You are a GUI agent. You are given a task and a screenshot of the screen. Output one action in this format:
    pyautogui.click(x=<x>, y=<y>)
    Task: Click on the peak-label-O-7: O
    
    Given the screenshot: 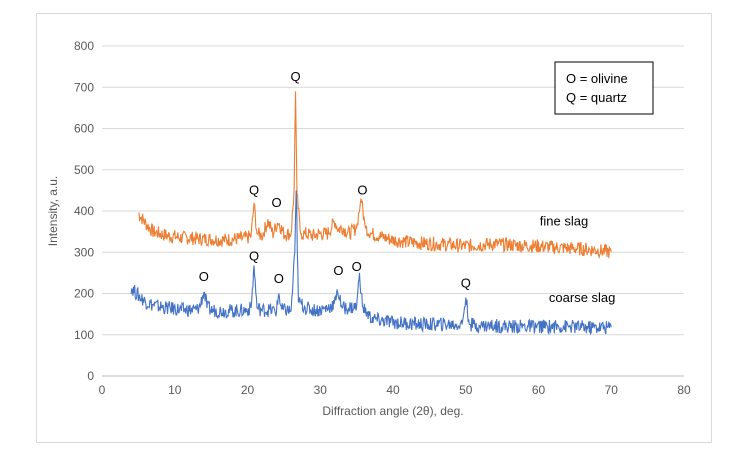 What is the action you would take?
    pyautogui.click(x=338, y=270)
    